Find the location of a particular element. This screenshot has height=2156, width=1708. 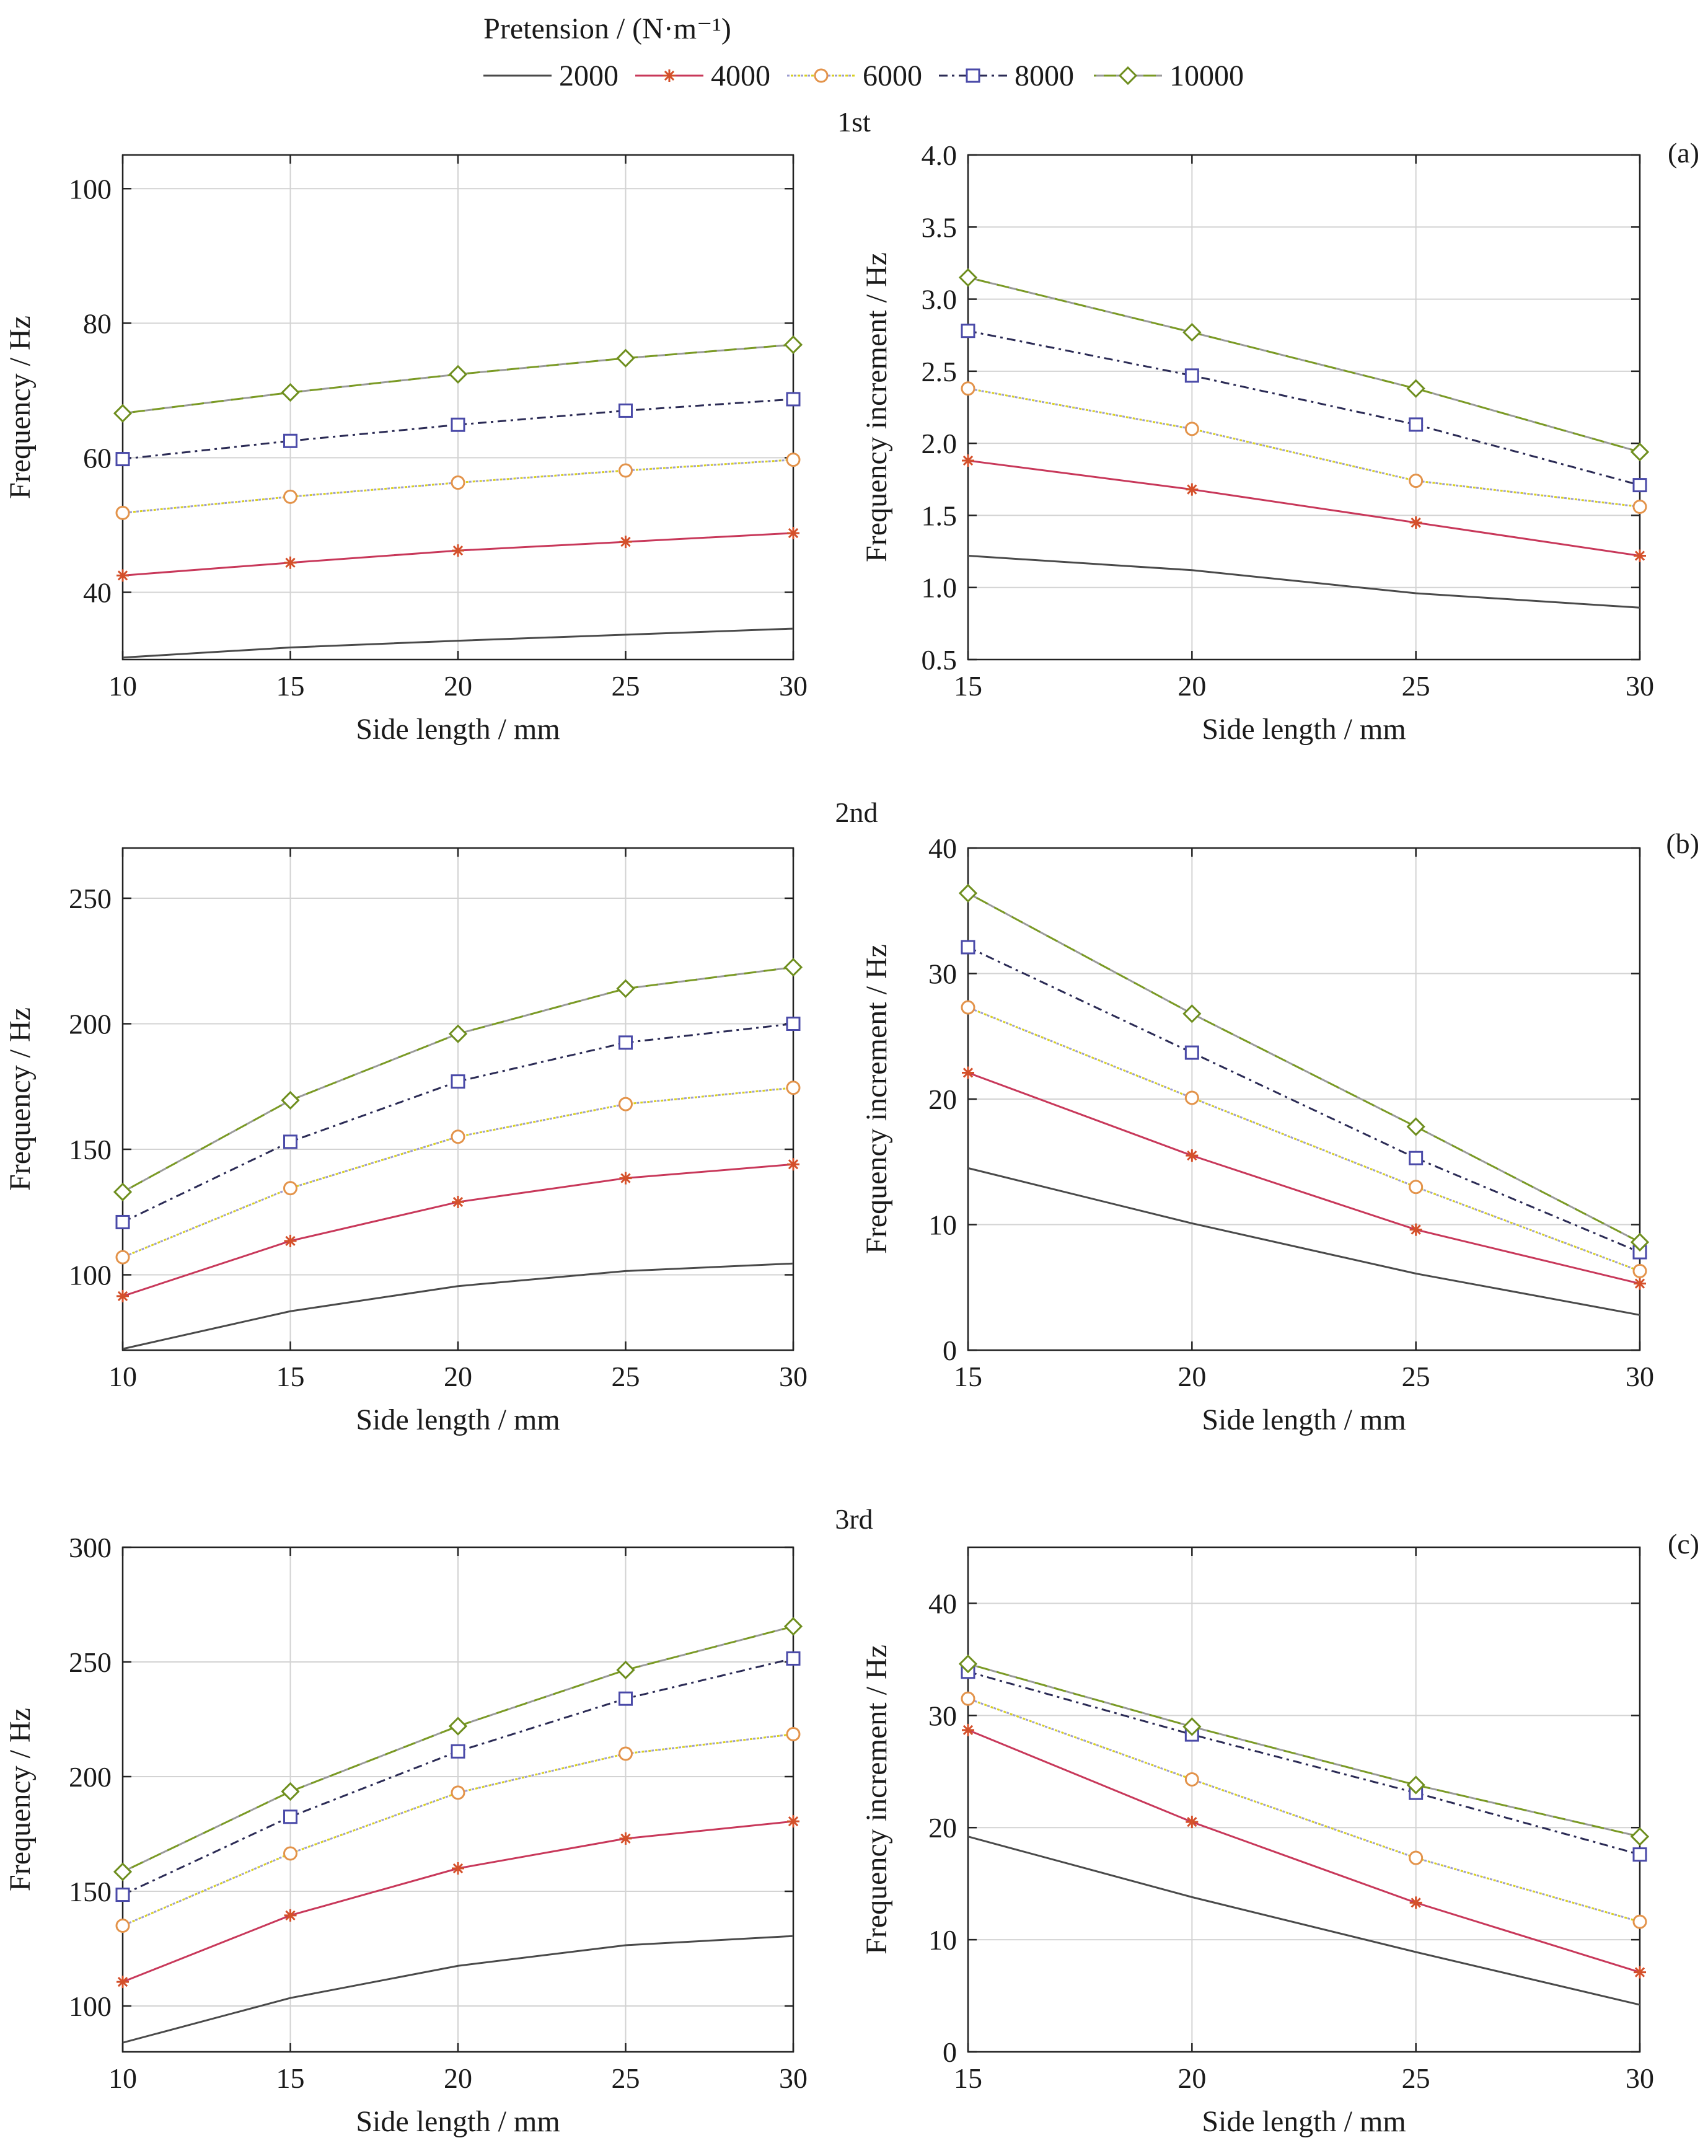

y-tick-label: 60 is located at coordinates (97, 458).